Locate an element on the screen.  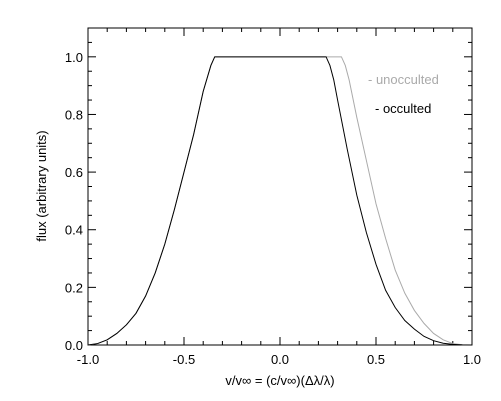
y-tick-label: 0.0 is located at coordinates (74, 345).